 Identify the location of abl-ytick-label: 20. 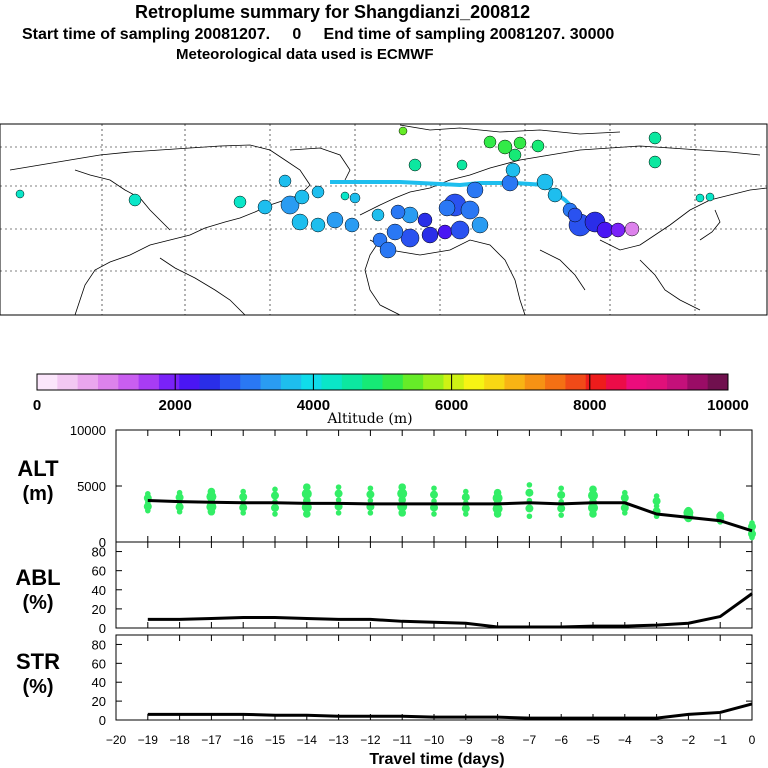
(99, 609).